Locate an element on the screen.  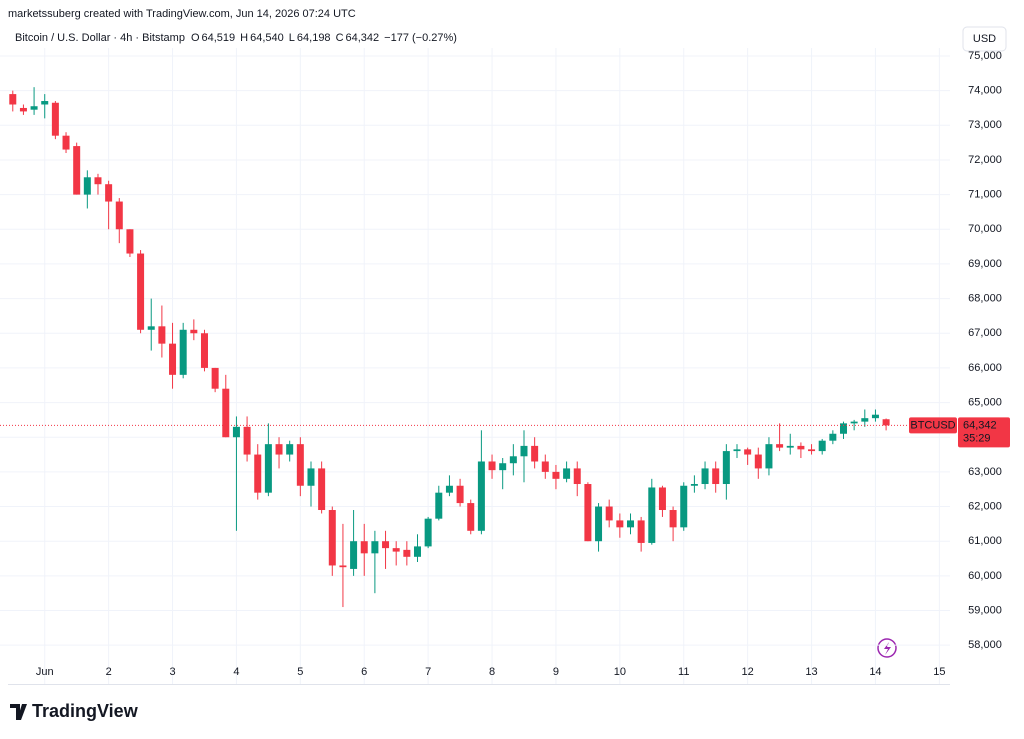
y-tick-label: 68,000 is located at coordinates (985, 298).